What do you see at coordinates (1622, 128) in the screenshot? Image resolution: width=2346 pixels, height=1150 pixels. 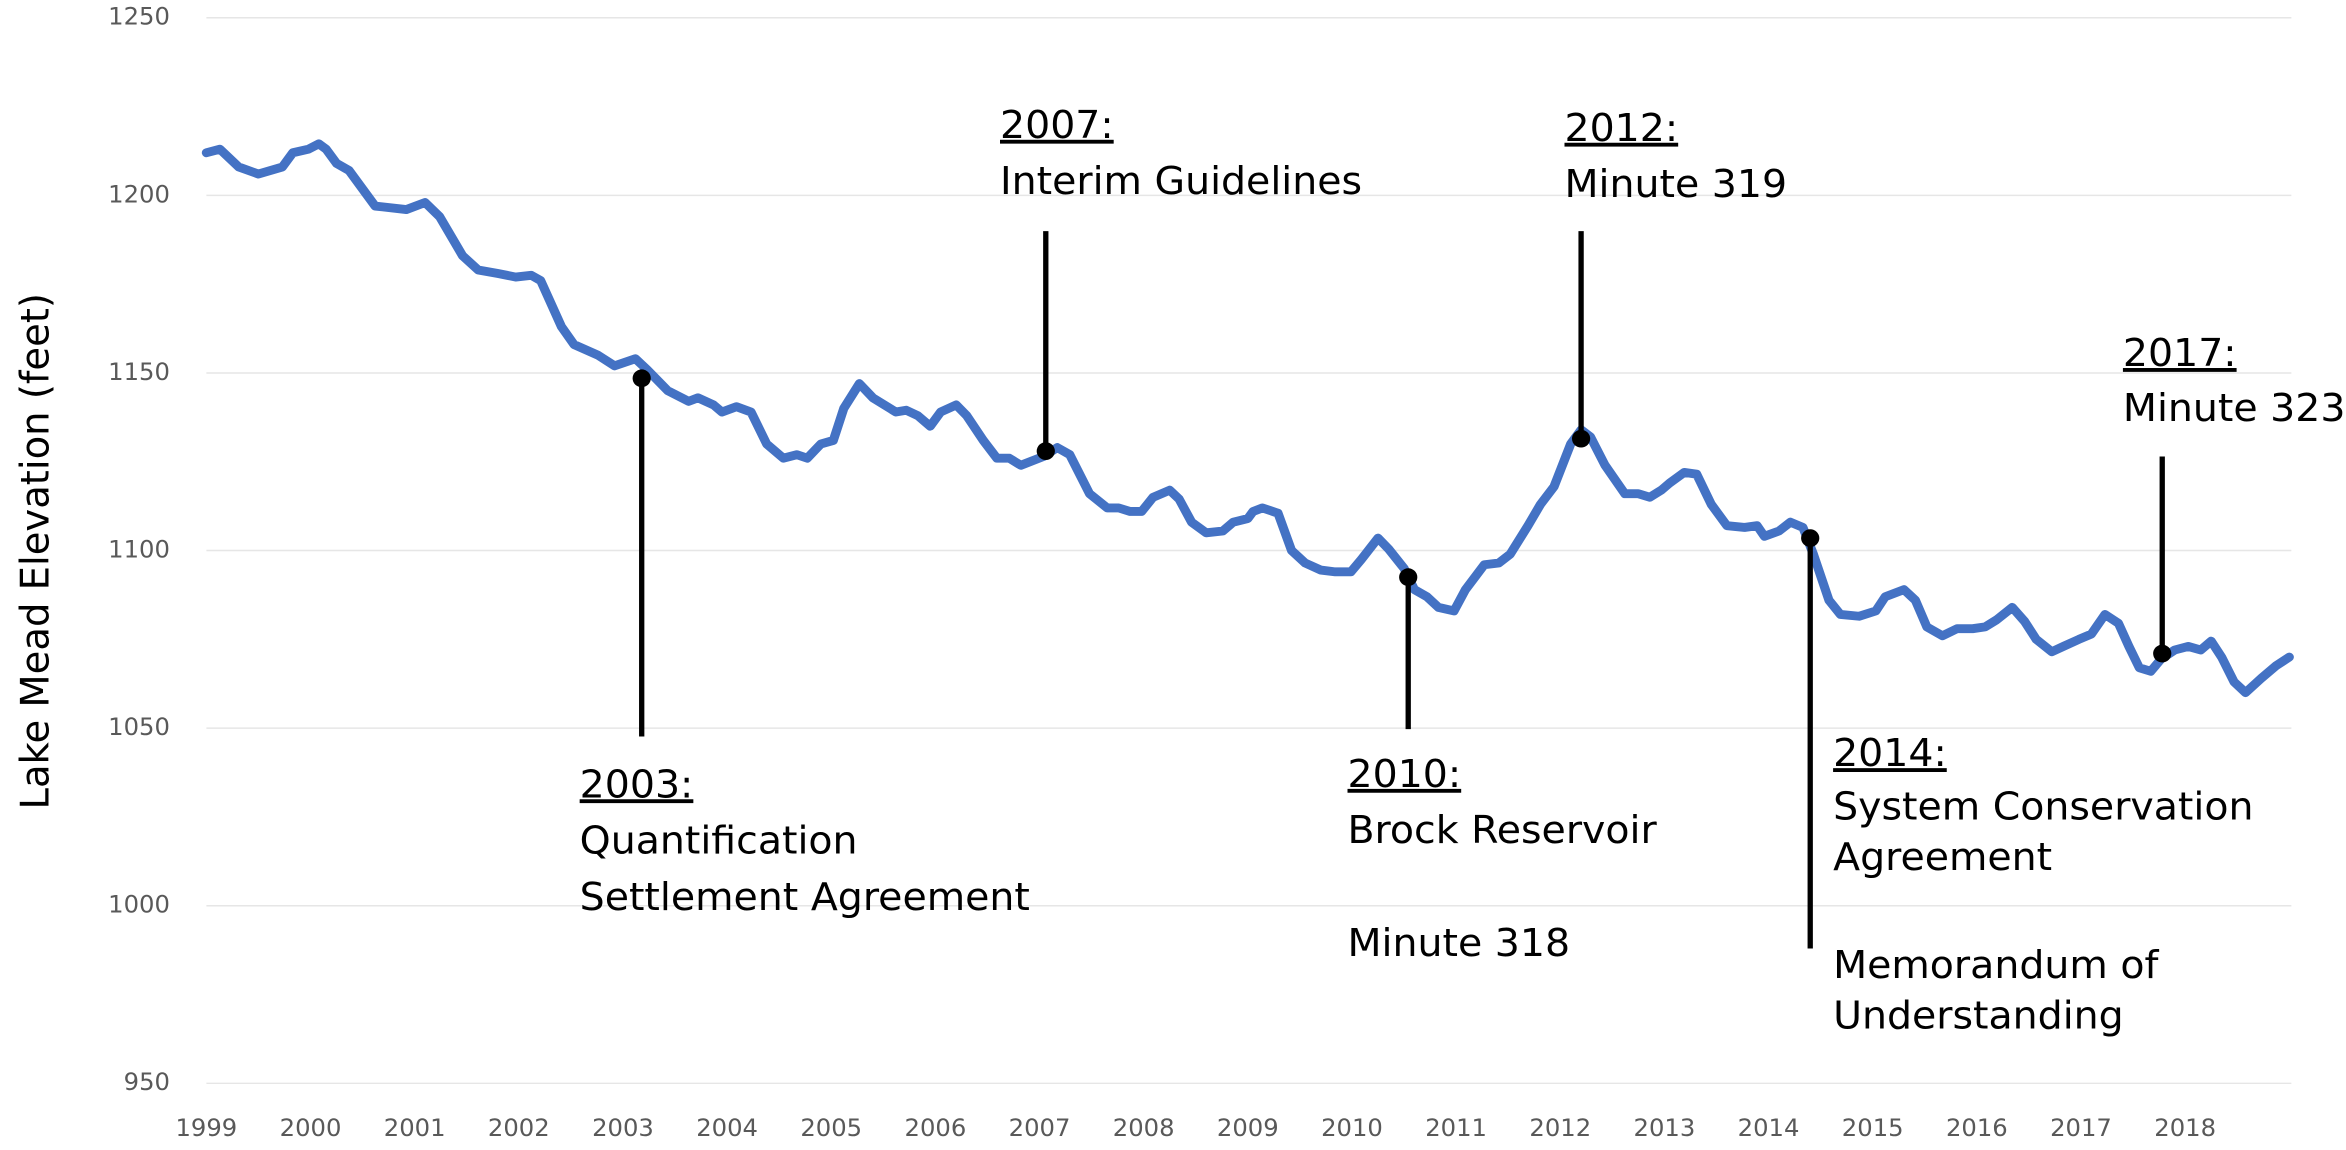 I see `annotation-heading: 2012:` at bounding box center [1622, 128].